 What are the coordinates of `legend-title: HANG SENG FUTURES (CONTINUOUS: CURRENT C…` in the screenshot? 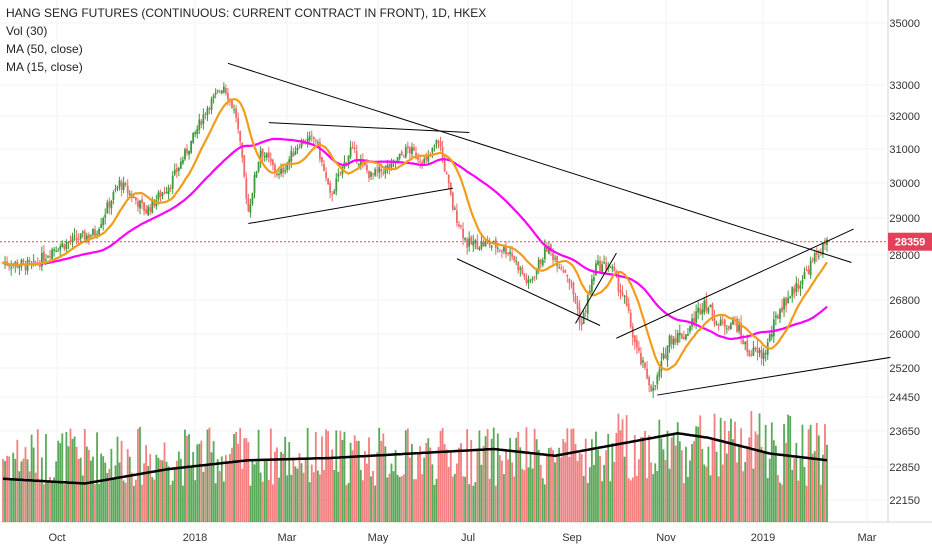 It's located at (246, 13).